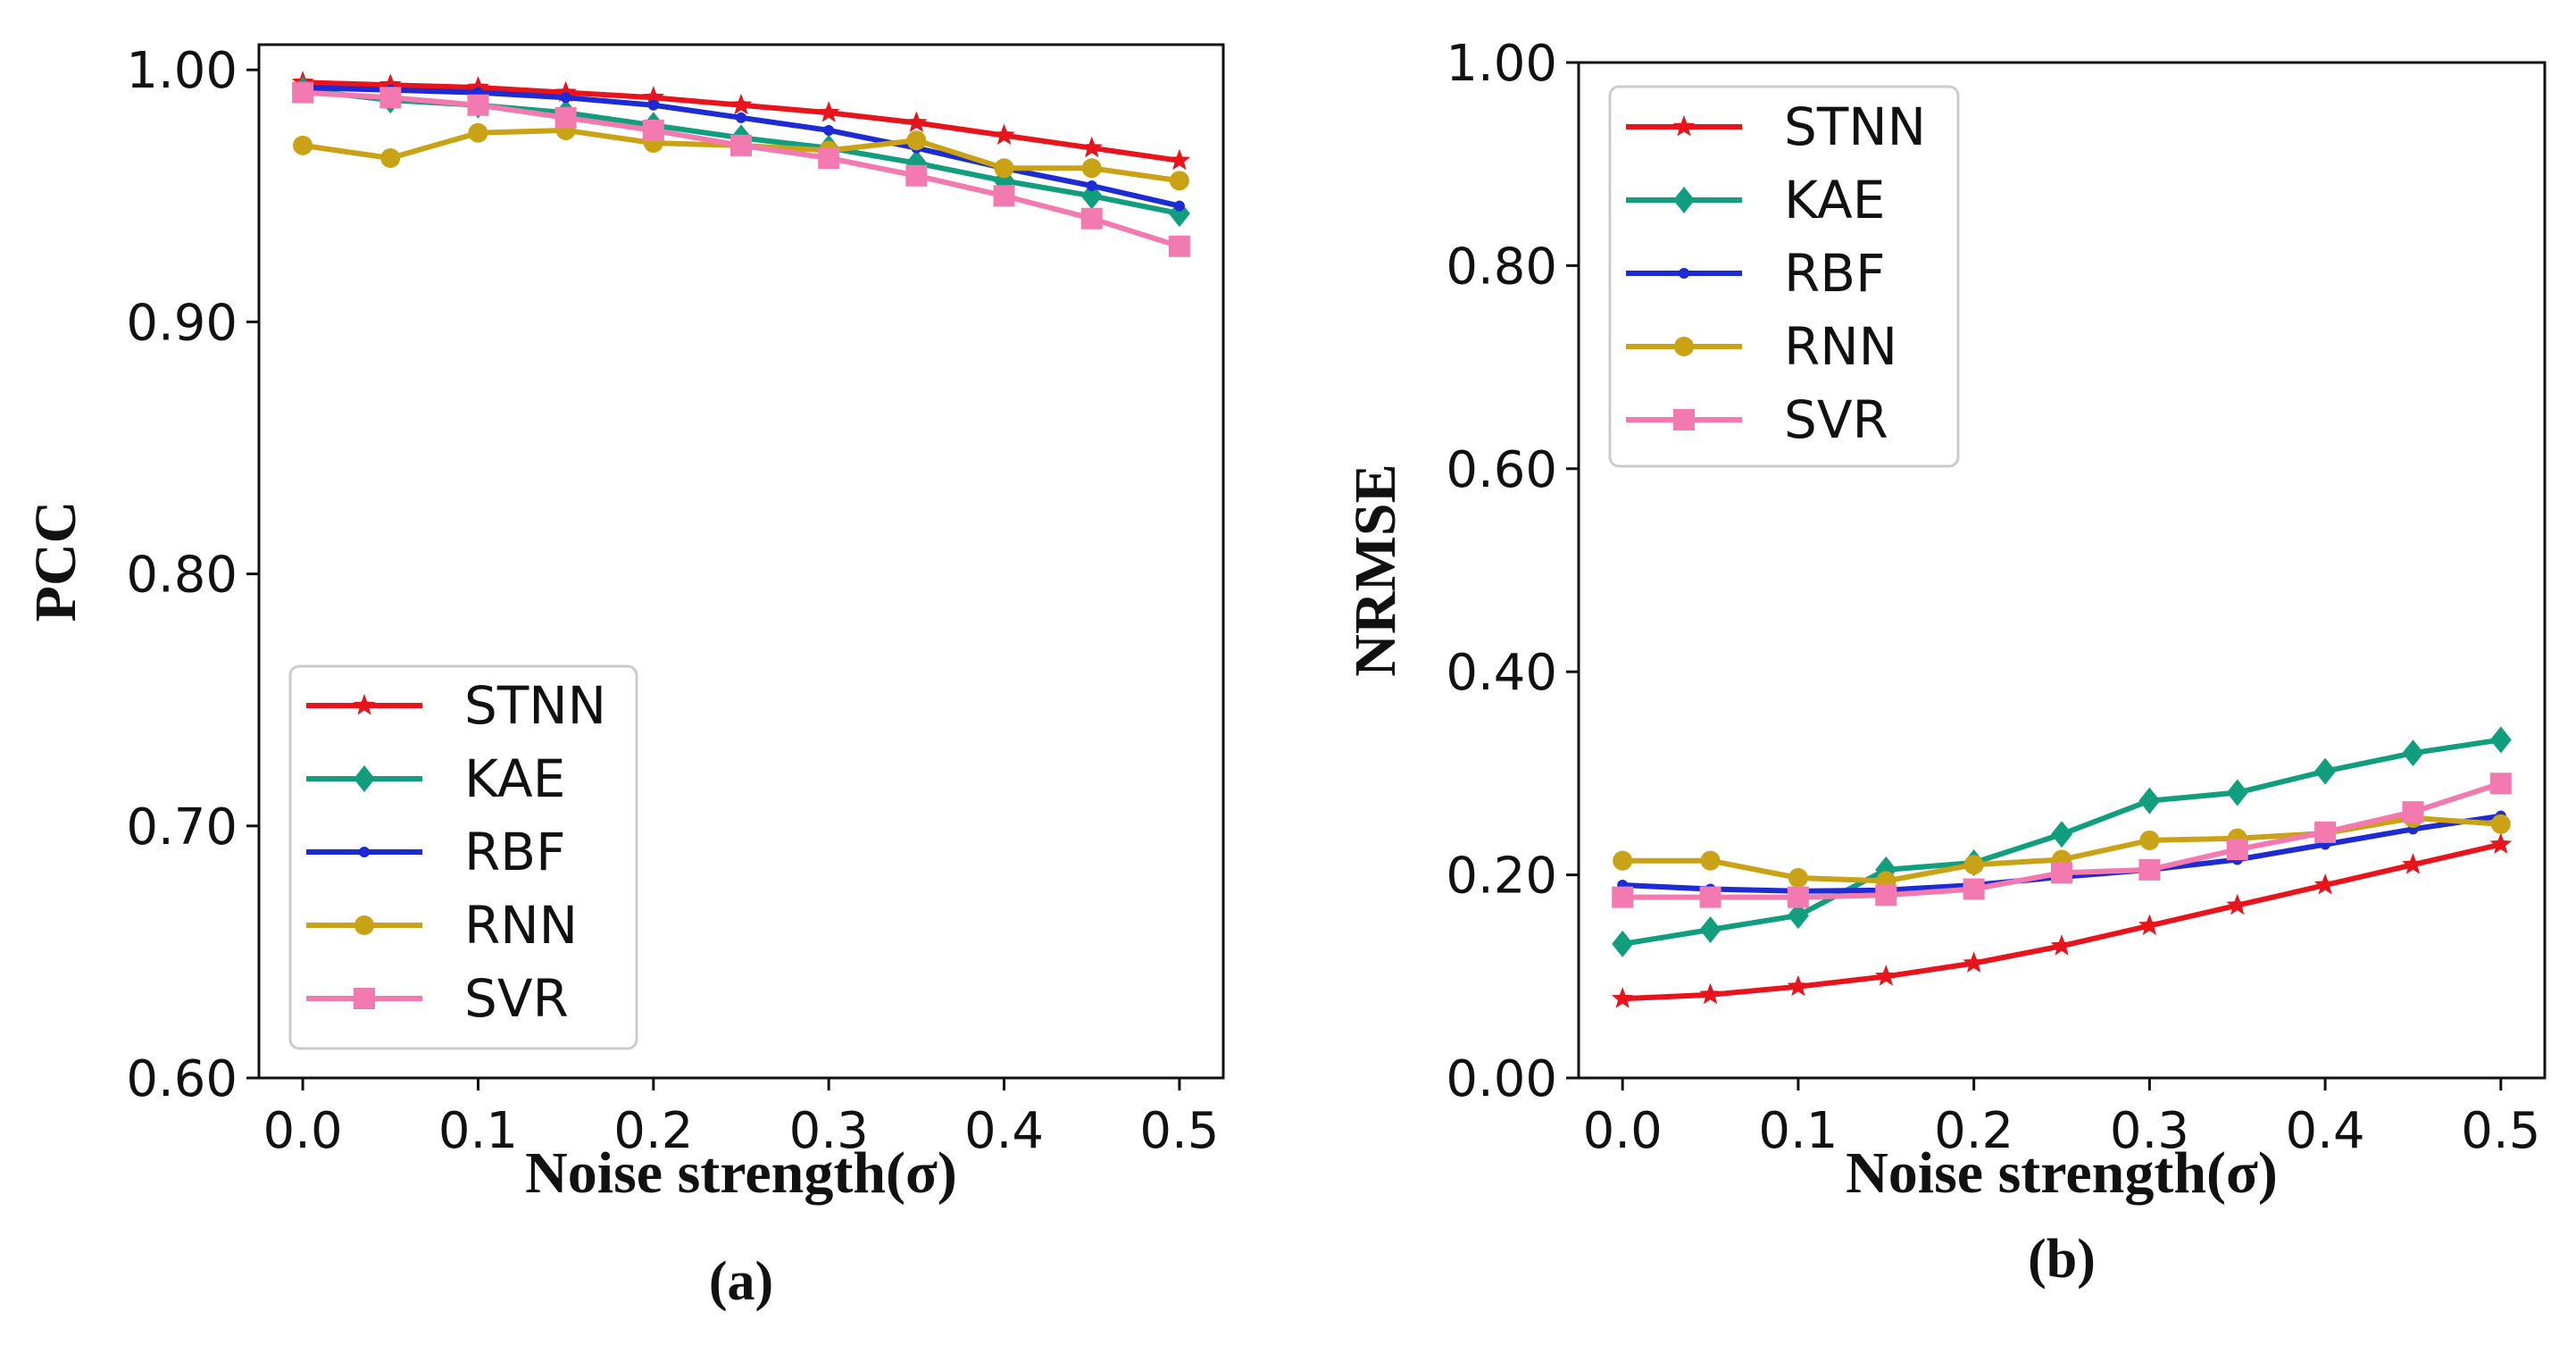 The image size is (2576, 1345). I want to click on legend-marker-kae-a, so click(364, 778).